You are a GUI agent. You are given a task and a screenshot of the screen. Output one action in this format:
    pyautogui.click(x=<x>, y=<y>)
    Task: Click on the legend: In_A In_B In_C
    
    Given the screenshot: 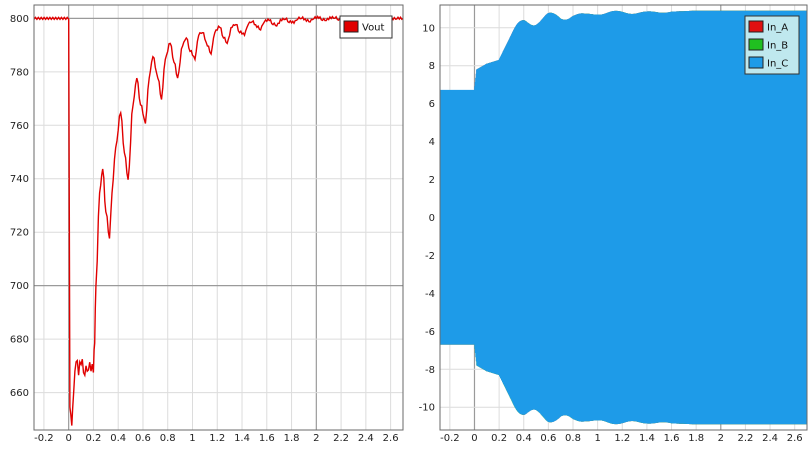 What is the action you would take?
    pyautogui.click(x=772, y=45)
    